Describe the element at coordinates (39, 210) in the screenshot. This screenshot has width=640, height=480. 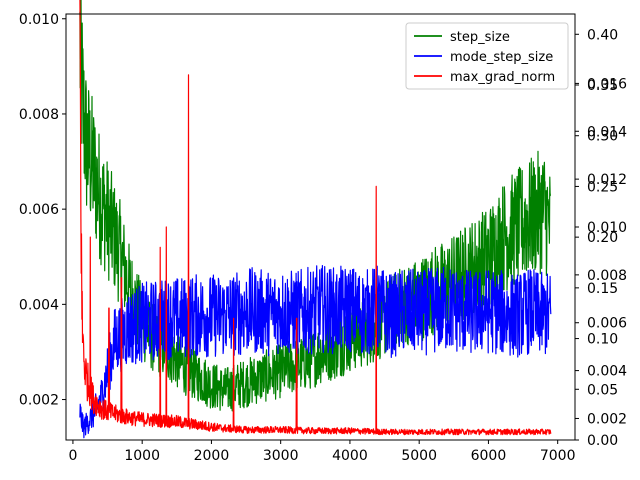
I see `left-tick-label: 0.006` at that location.